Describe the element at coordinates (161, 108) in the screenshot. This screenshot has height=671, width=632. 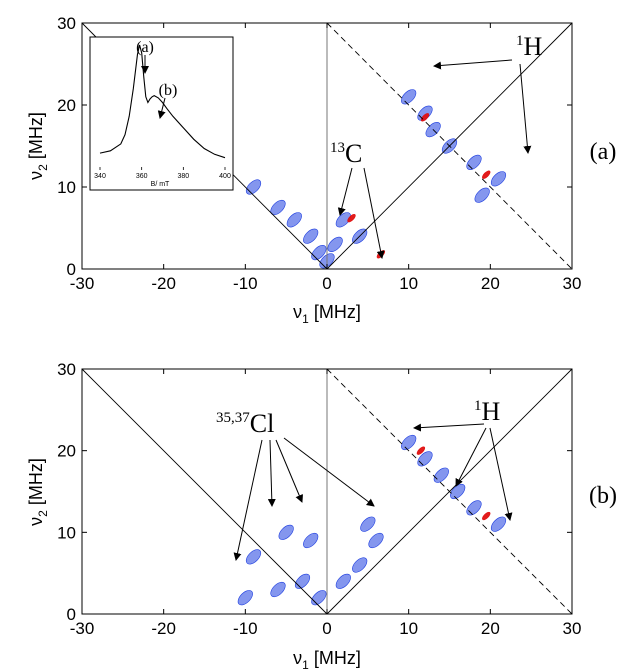
I see `inset-arrow-b` at that location.